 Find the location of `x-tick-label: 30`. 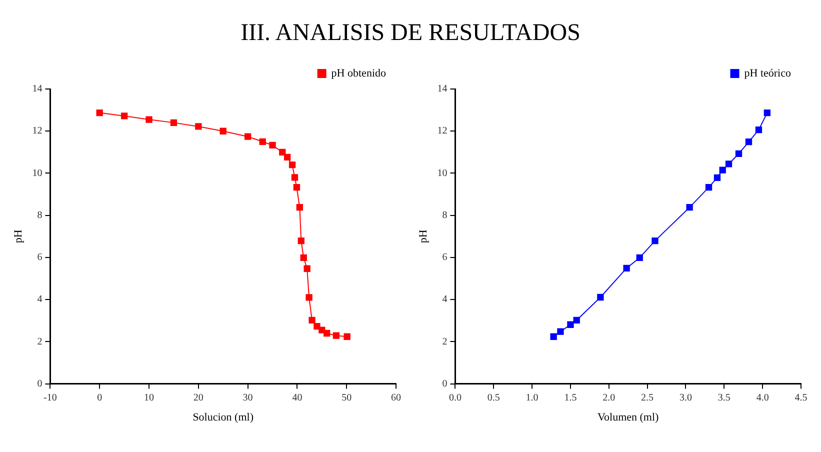

x-tick-label: 30 is located at coordinates (247, 398).